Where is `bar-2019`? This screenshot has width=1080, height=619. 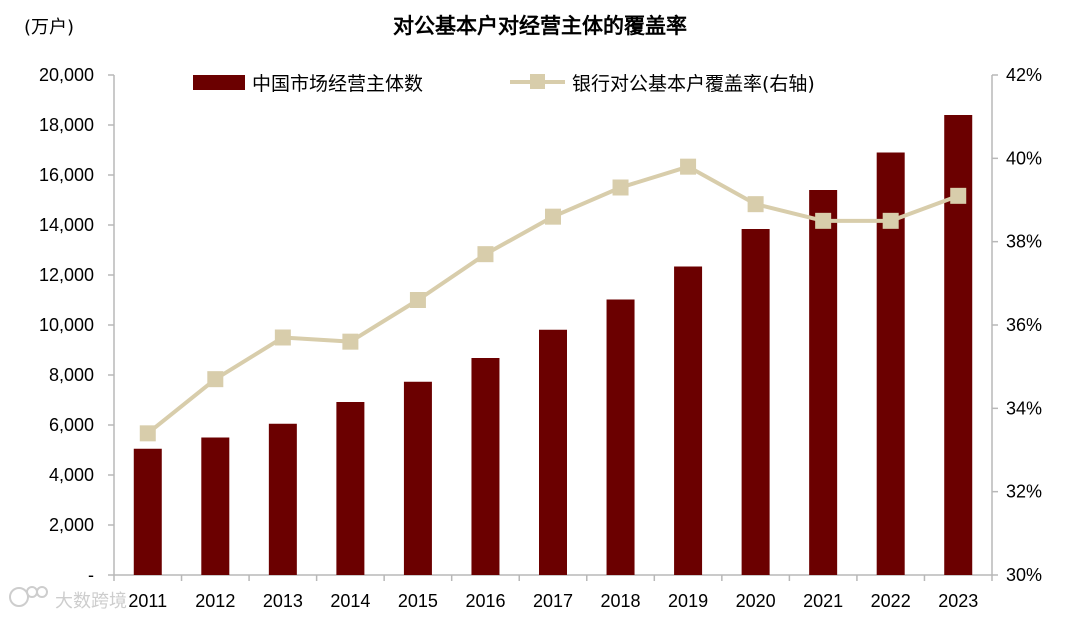 bar-2019 is located at coordinates (688, 420).